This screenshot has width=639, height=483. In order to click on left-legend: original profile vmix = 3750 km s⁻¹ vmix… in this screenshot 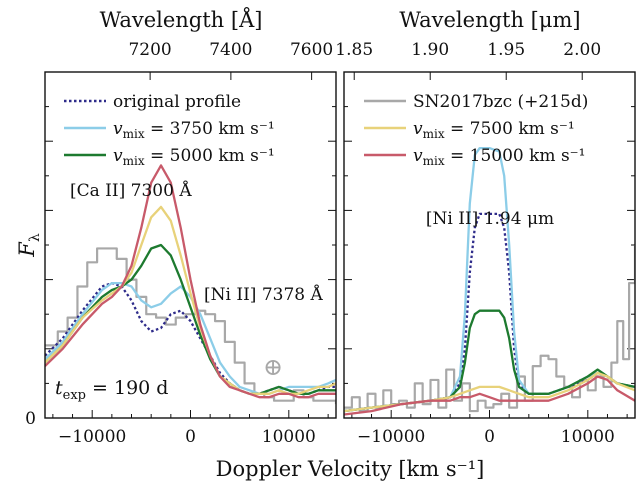, I will do `click(169, 130)`.